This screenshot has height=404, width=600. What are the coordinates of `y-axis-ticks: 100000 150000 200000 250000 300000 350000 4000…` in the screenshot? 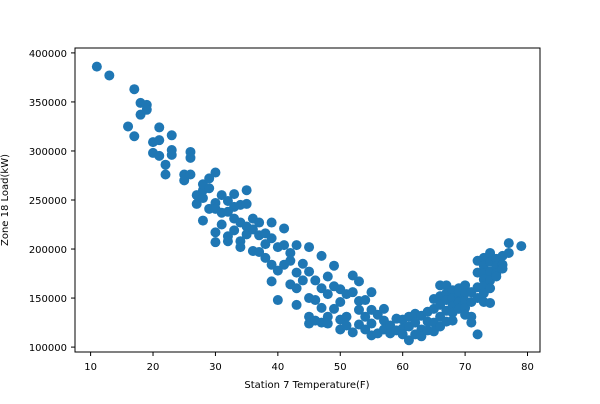 It's located at (52, 201).